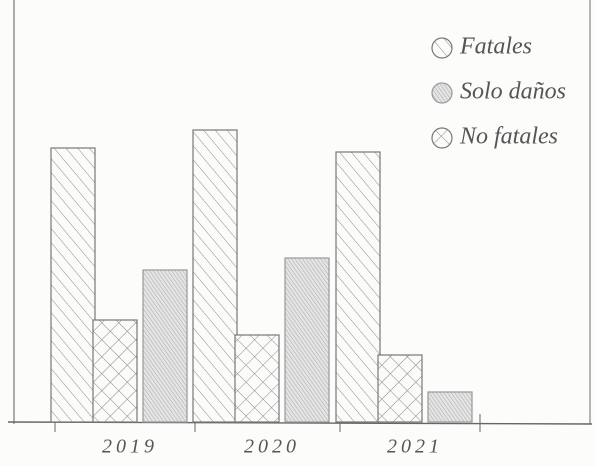  I want to click on legend-label: Fatales, so click(495, 47).